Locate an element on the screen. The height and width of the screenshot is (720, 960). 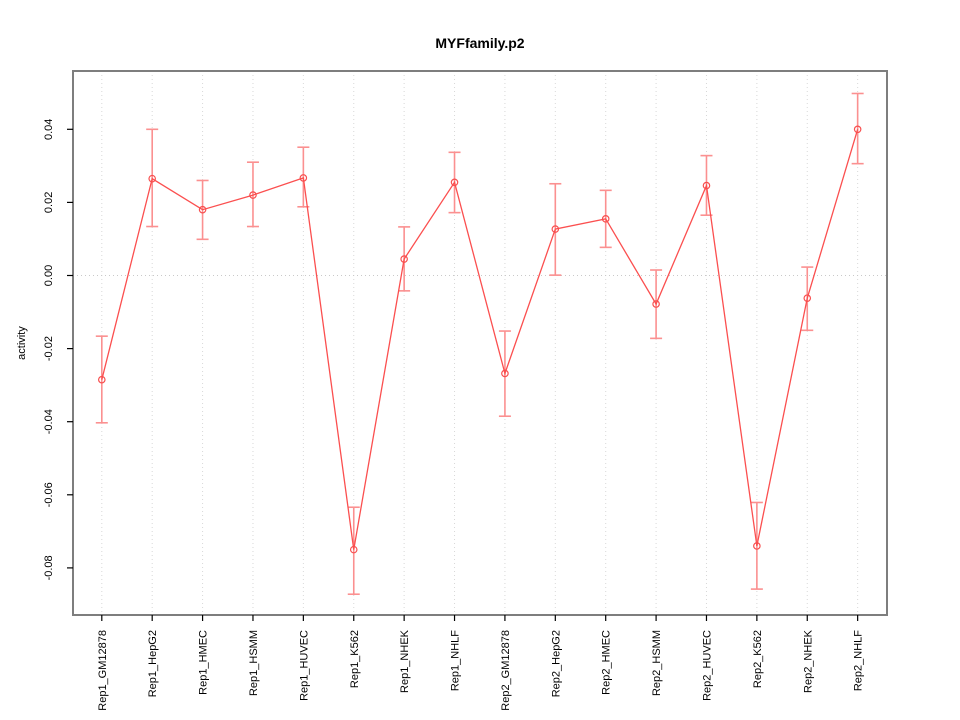
x-tick-label: Rep1_HSMM is located at coordinates (254, 663).